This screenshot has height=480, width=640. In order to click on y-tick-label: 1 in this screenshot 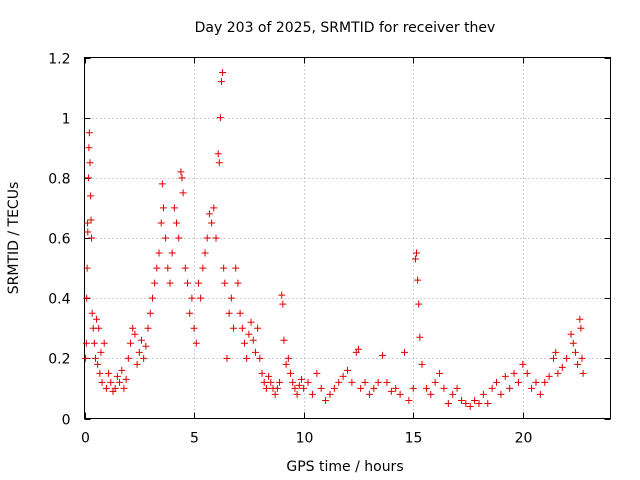, I will do `click(66, 120)`.